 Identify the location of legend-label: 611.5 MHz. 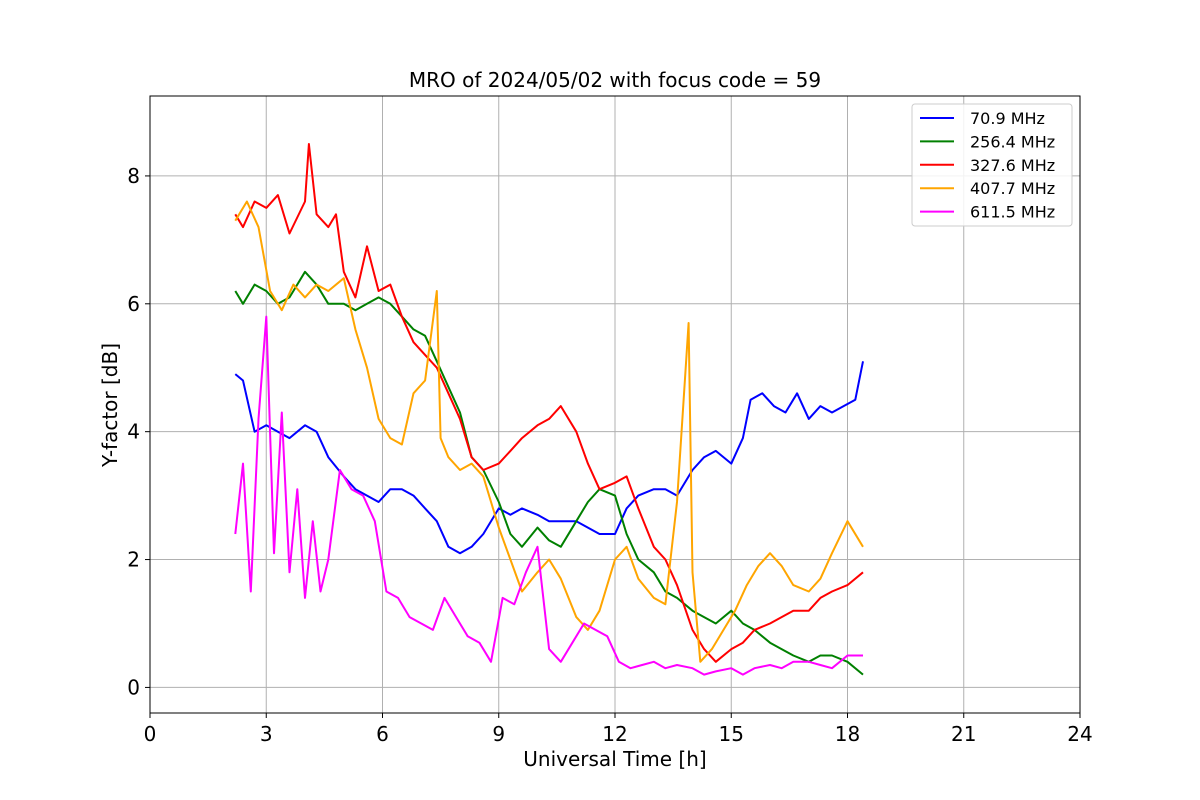
(1012, 212).